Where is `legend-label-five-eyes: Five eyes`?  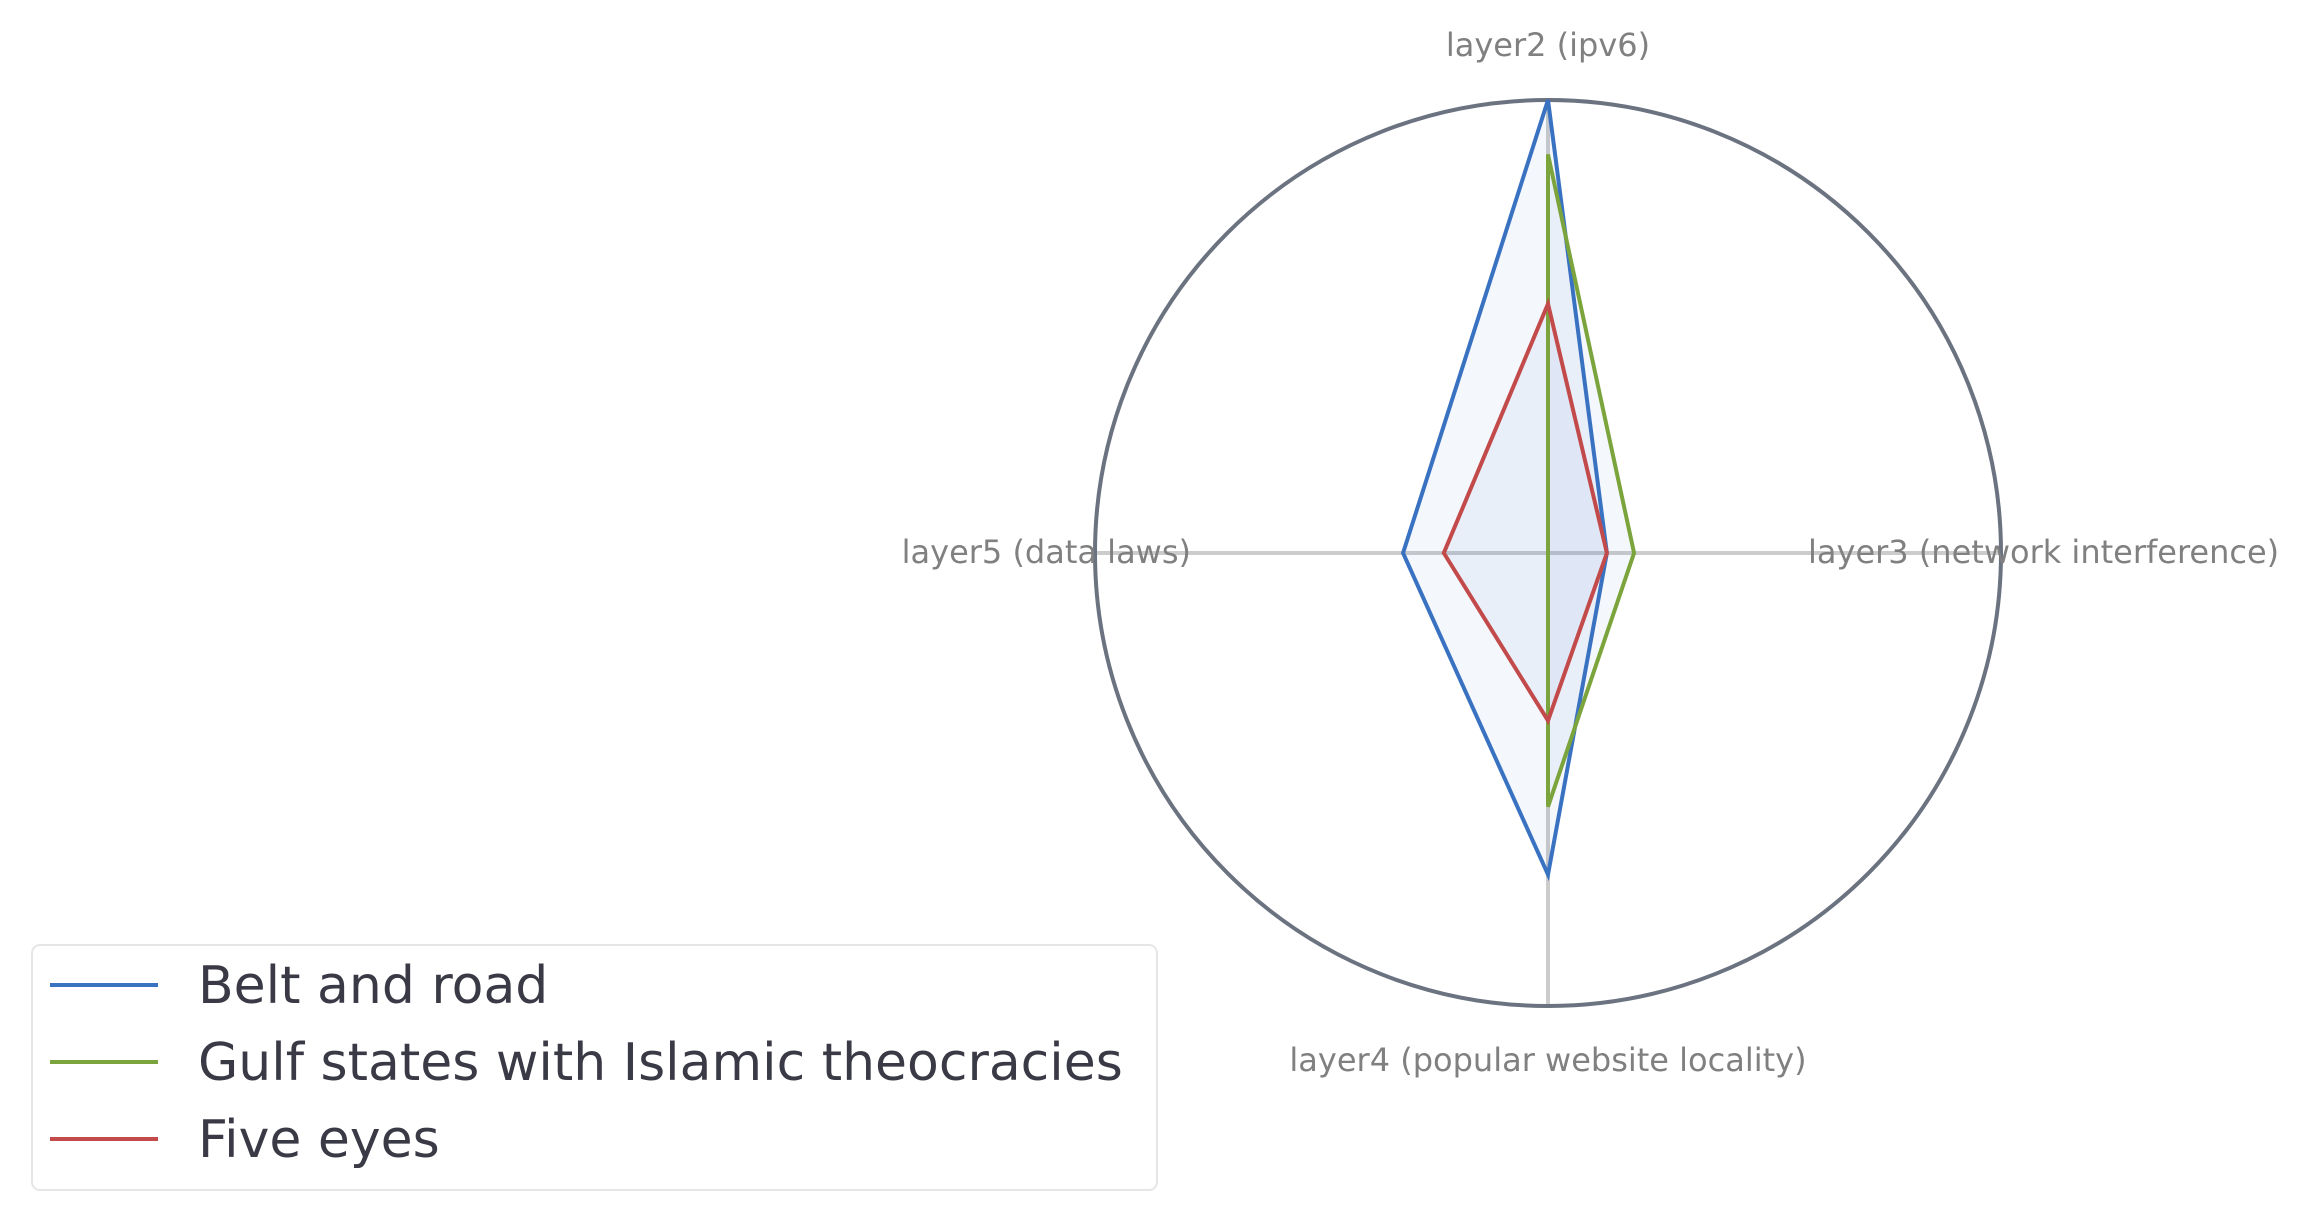 legend-label-five-eyes: Five eyes is located at coordinates (319, 1140).